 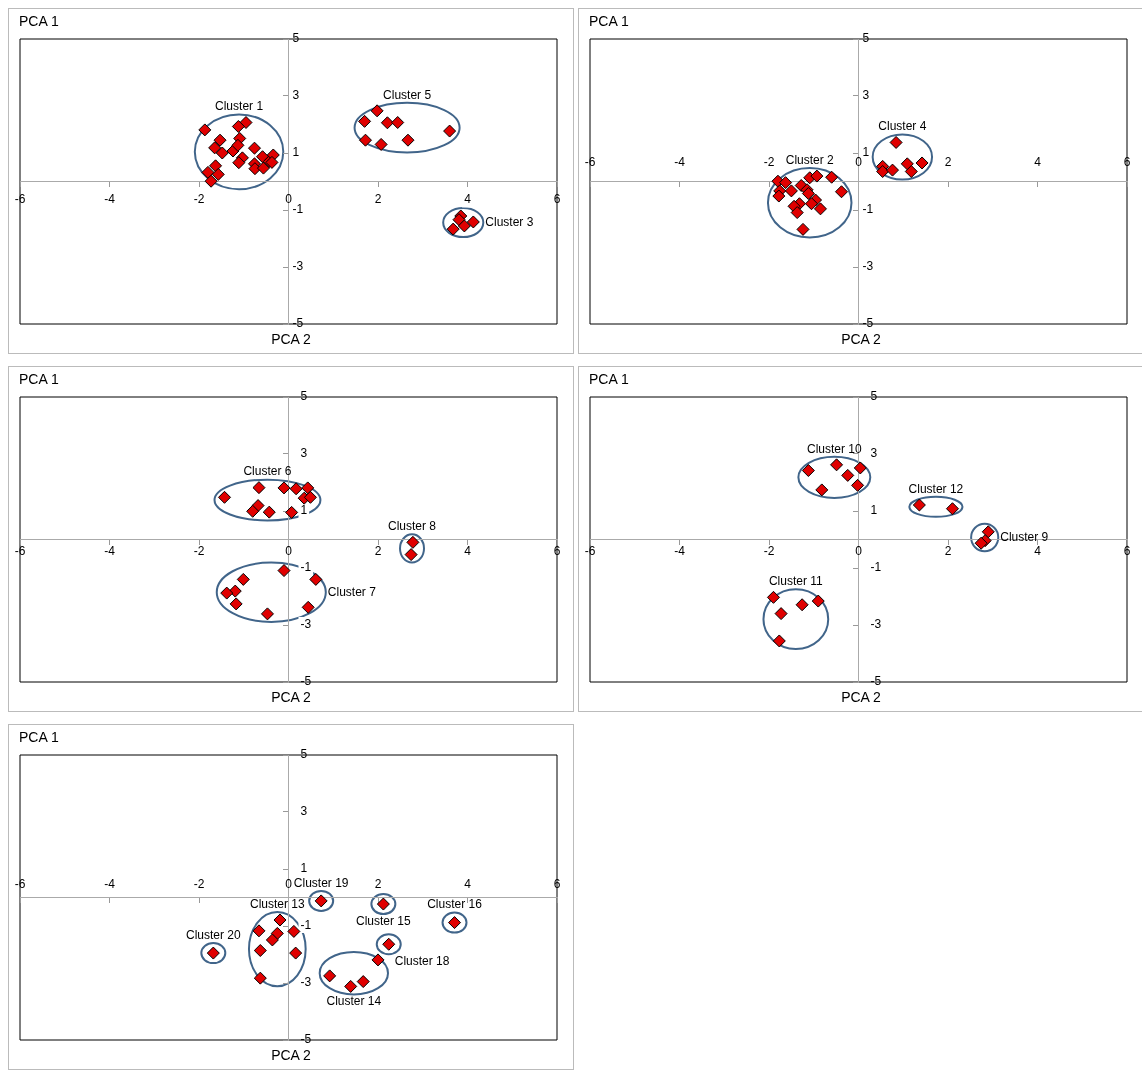 What do you see at coordinates (384, 920) in the screenshot?
I see `series-label: Cluster 15` at bounding box center [384, 920].